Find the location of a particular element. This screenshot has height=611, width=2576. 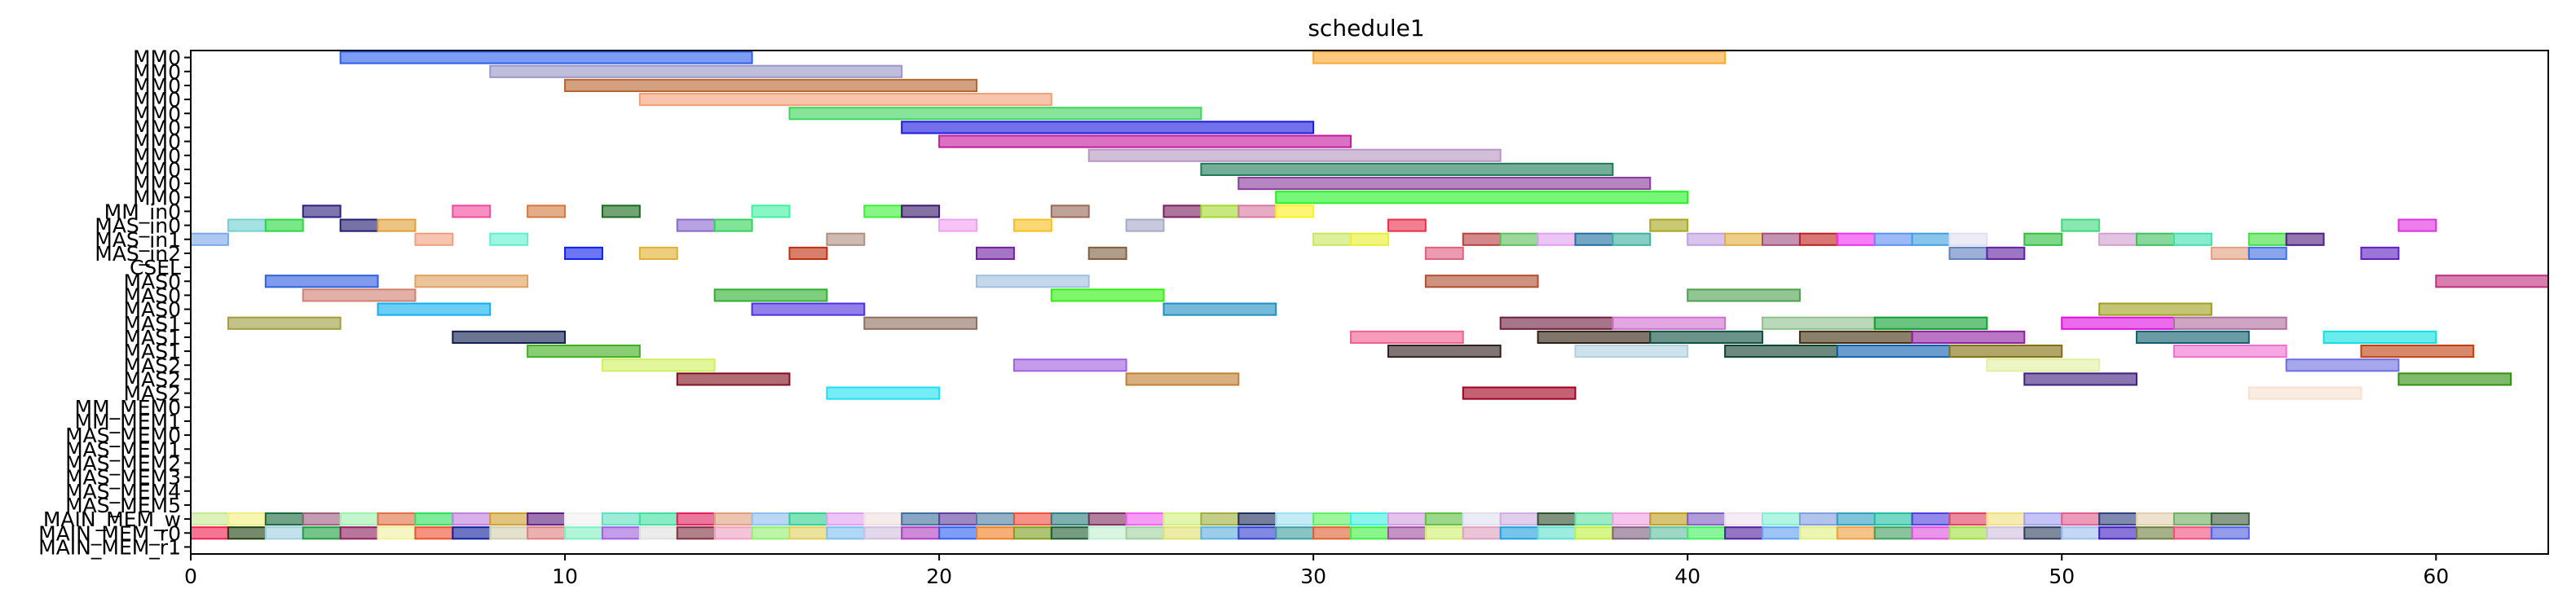

y-tick-label: MAIN_MEM_w is located at coordinates (112, 519).